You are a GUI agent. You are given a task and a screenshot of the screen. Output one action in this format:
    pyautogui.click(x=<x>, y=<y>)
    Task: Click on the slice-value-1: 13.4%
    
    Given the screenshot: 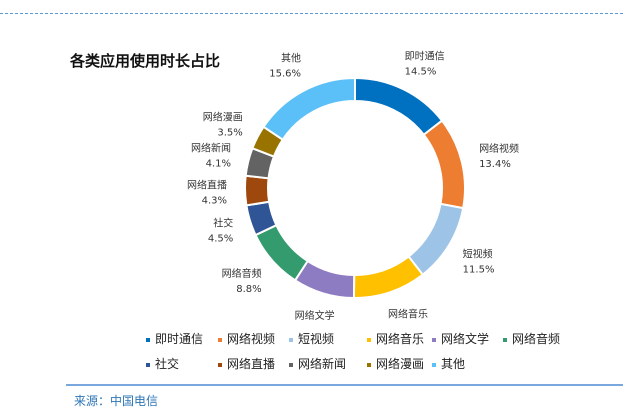 What is the action you would take?
    pyautogui.click(x=495, y=164)
    